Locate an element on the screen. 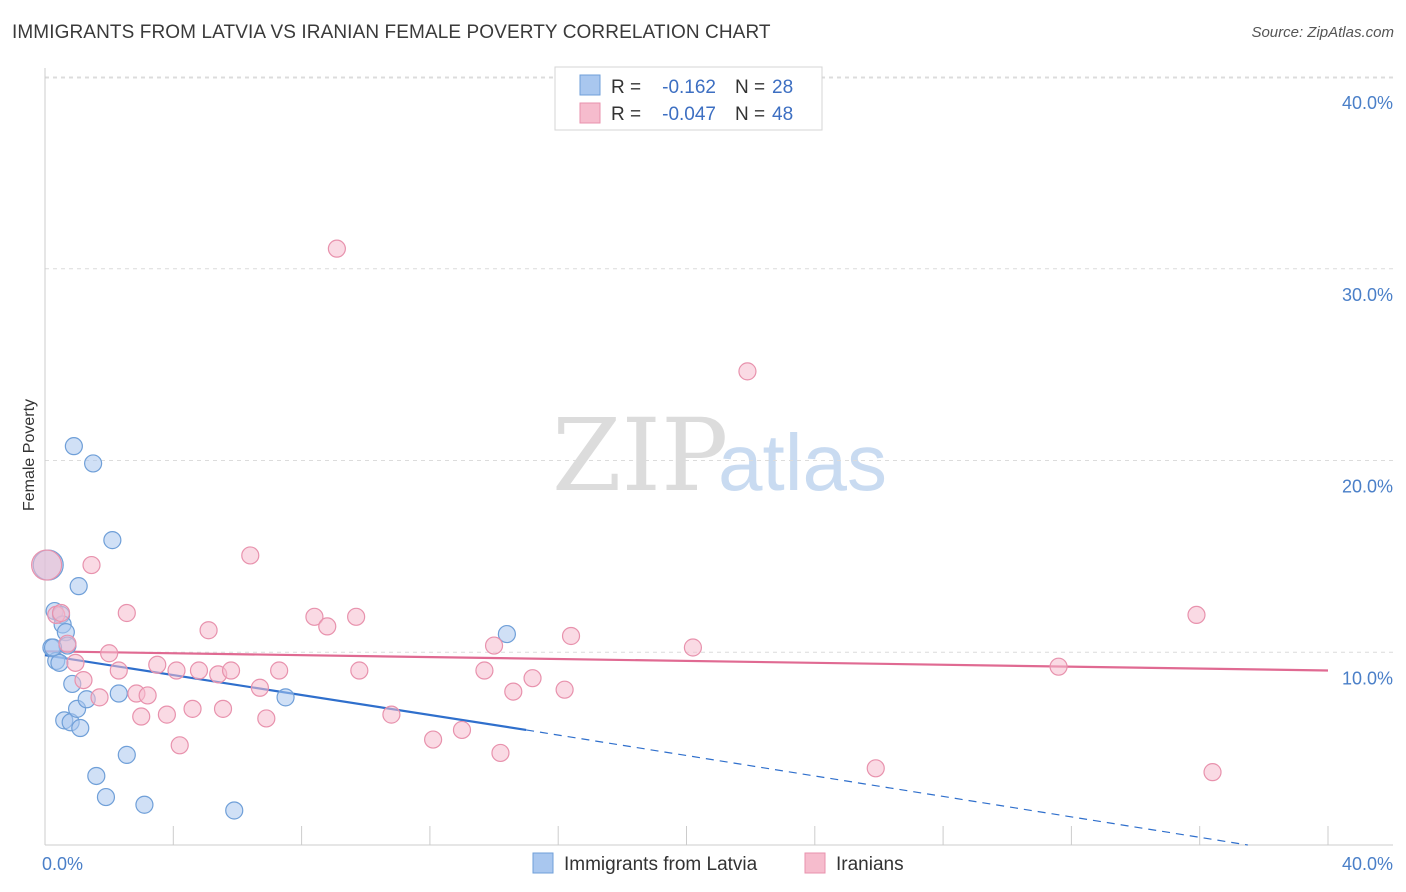 The image size is (1406, 892). trend-line-latvia-extension is located at coordinates (887, 787).